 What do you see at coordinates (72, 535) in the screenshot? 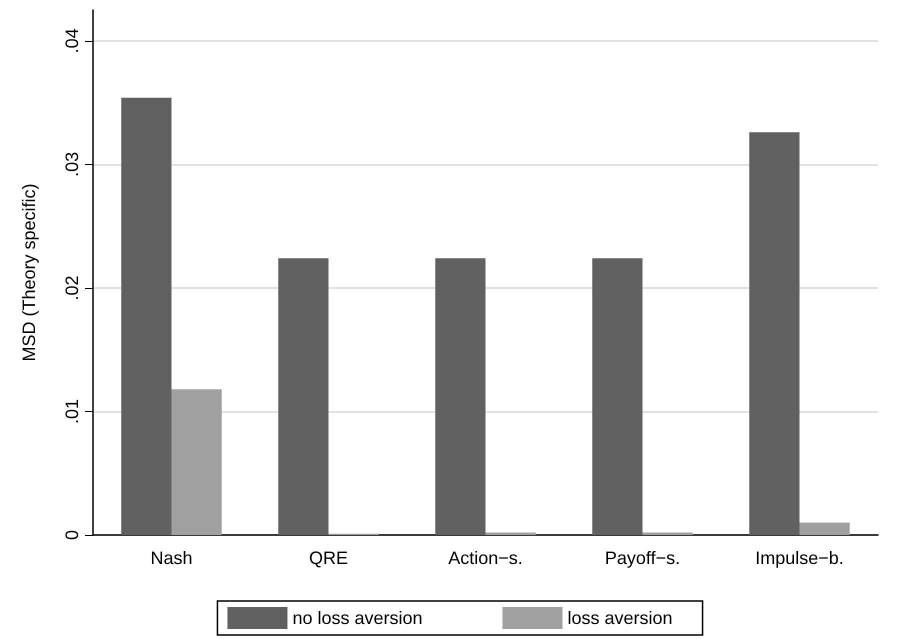
I see `y-tick-label: 0` at bounding box center [72, 535].